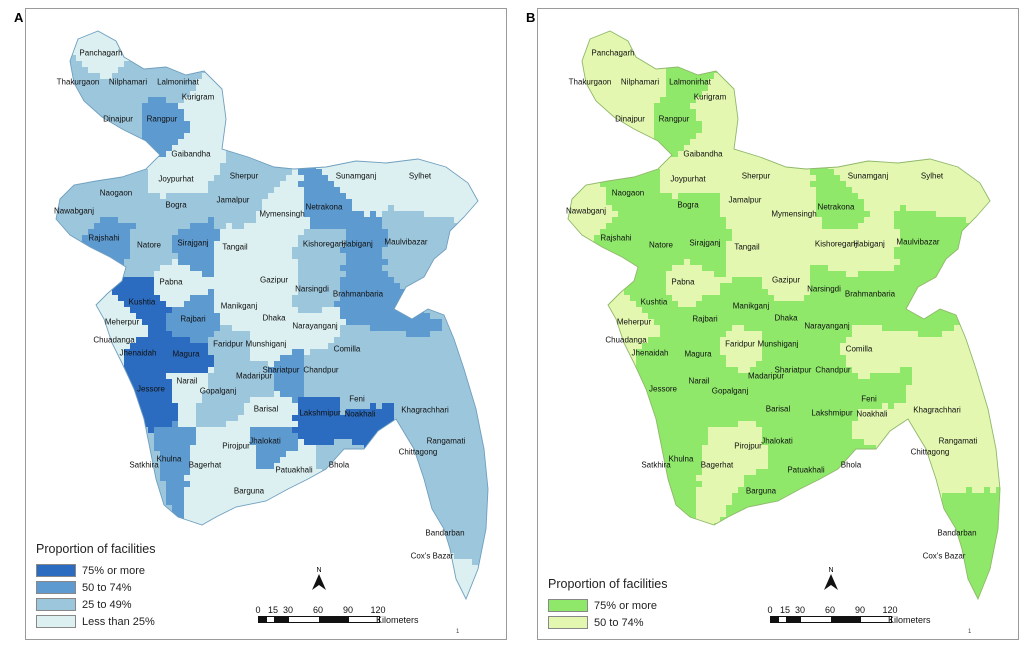 The width and height of the screenshot is (1024, 645). Describe the element at coordinates (218, 391) in the screenshot. I see `district-label: Gopalganj` at that location.